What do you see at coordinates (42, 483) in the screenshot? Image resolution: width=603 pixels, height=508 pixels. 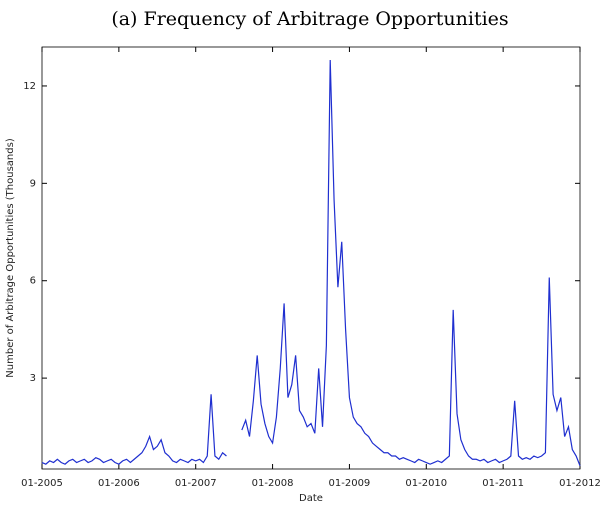 I see `x-tick-label: 01-2005` at bounding box center [42, 483].